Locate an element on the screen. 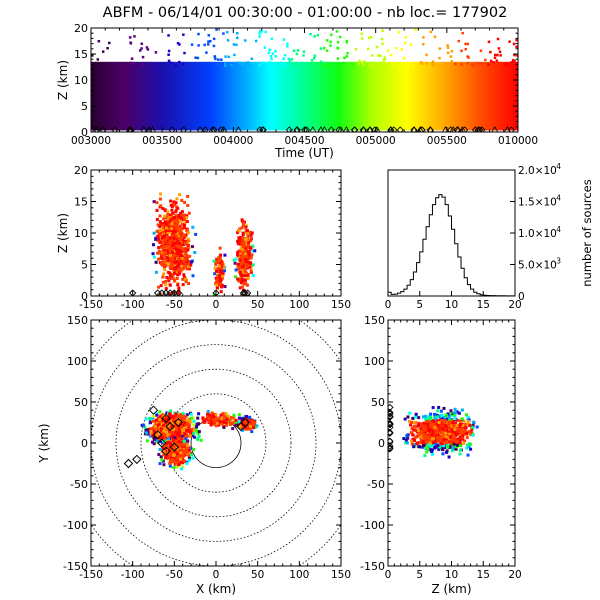 The height and width of the screenshot is (600, 600). z-y-x-tick-label: 15 is located at coordinates (483, 575).